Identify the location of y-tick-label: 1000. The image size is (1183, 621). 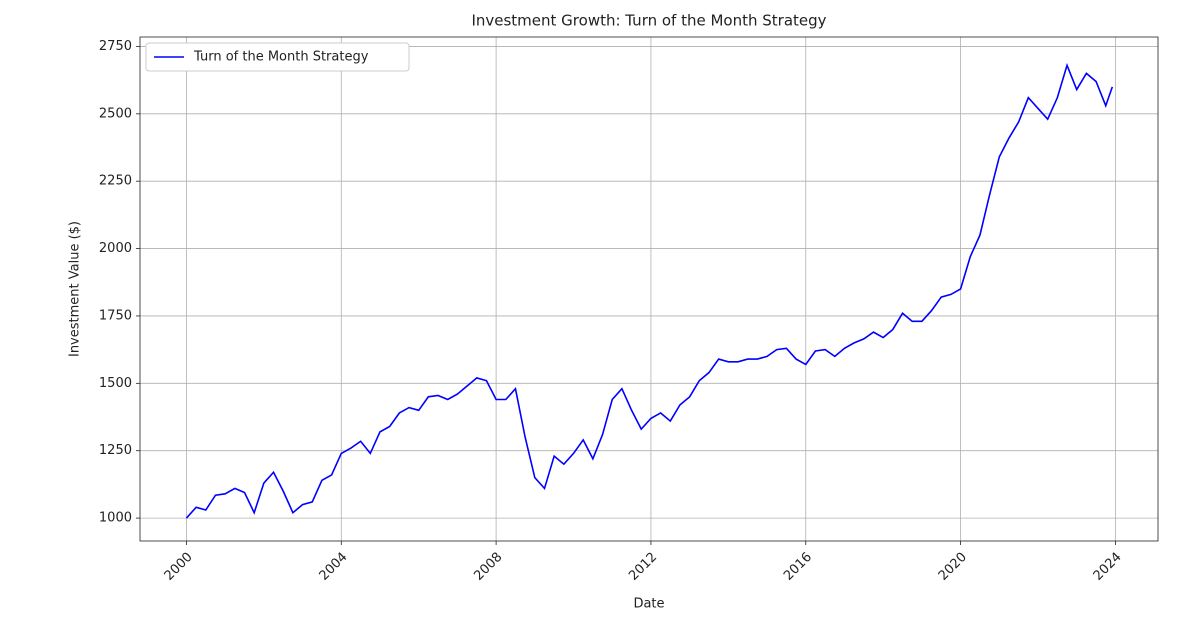
(115, 518).